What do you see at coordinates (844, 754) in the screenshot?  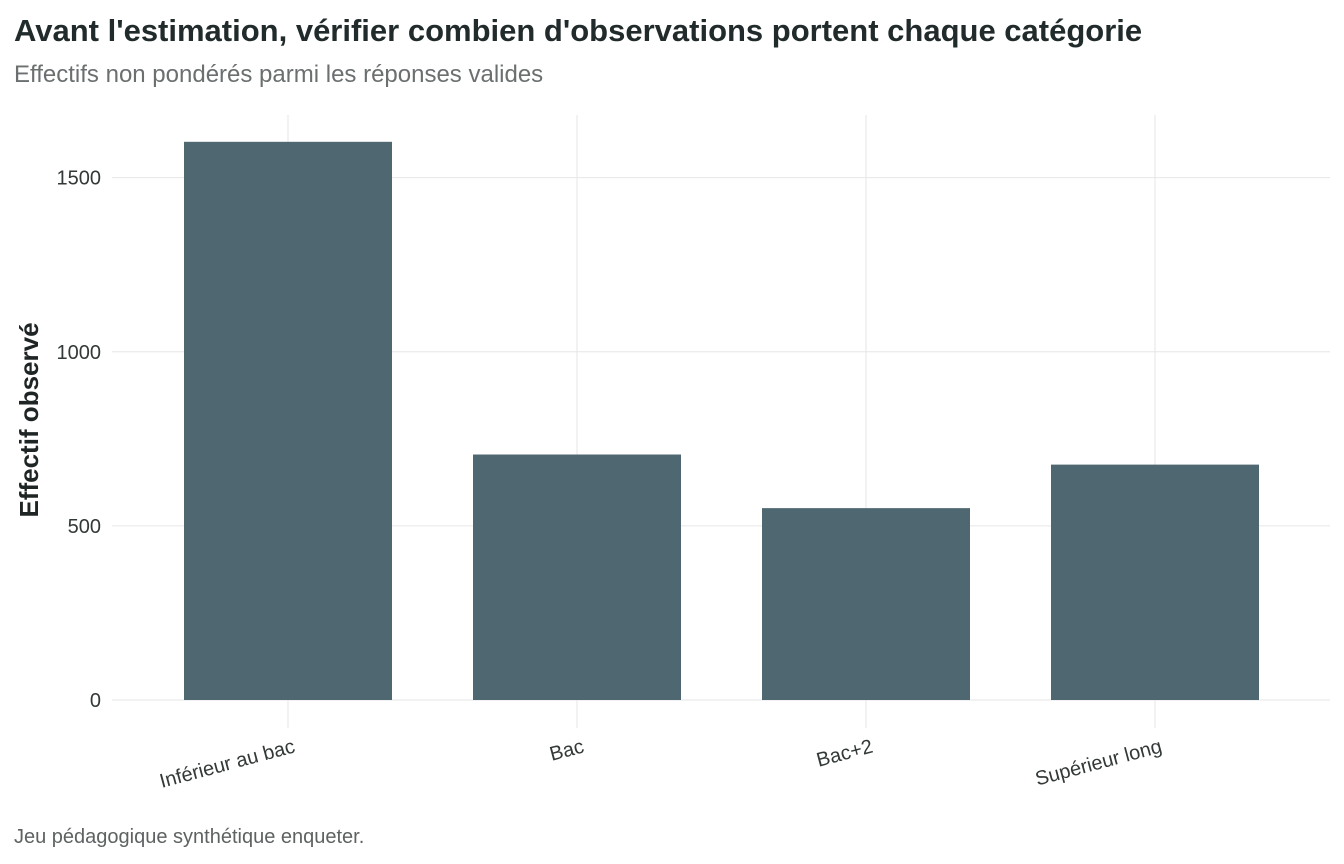 I see `x-tick-label: Bac+2` at bounding box center [844, 754].